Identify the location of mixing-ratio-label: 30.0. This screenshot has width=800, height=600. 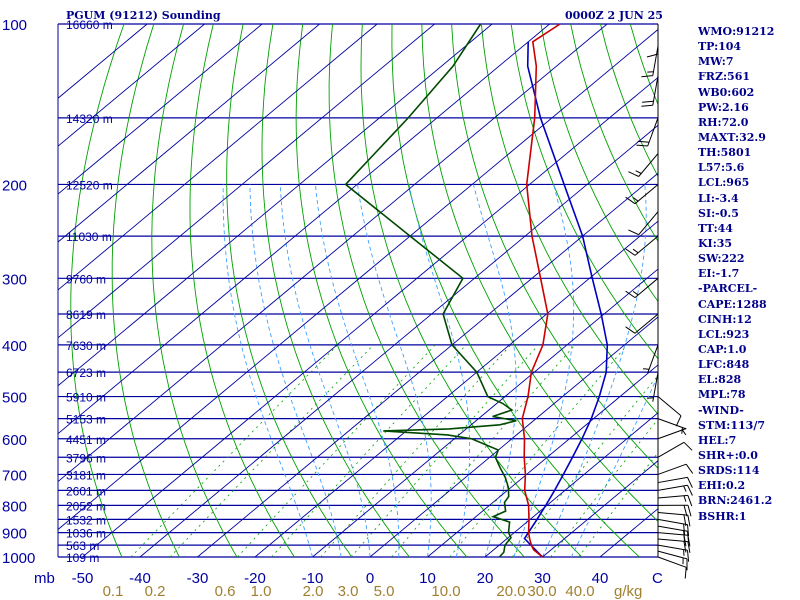
(541, 591).